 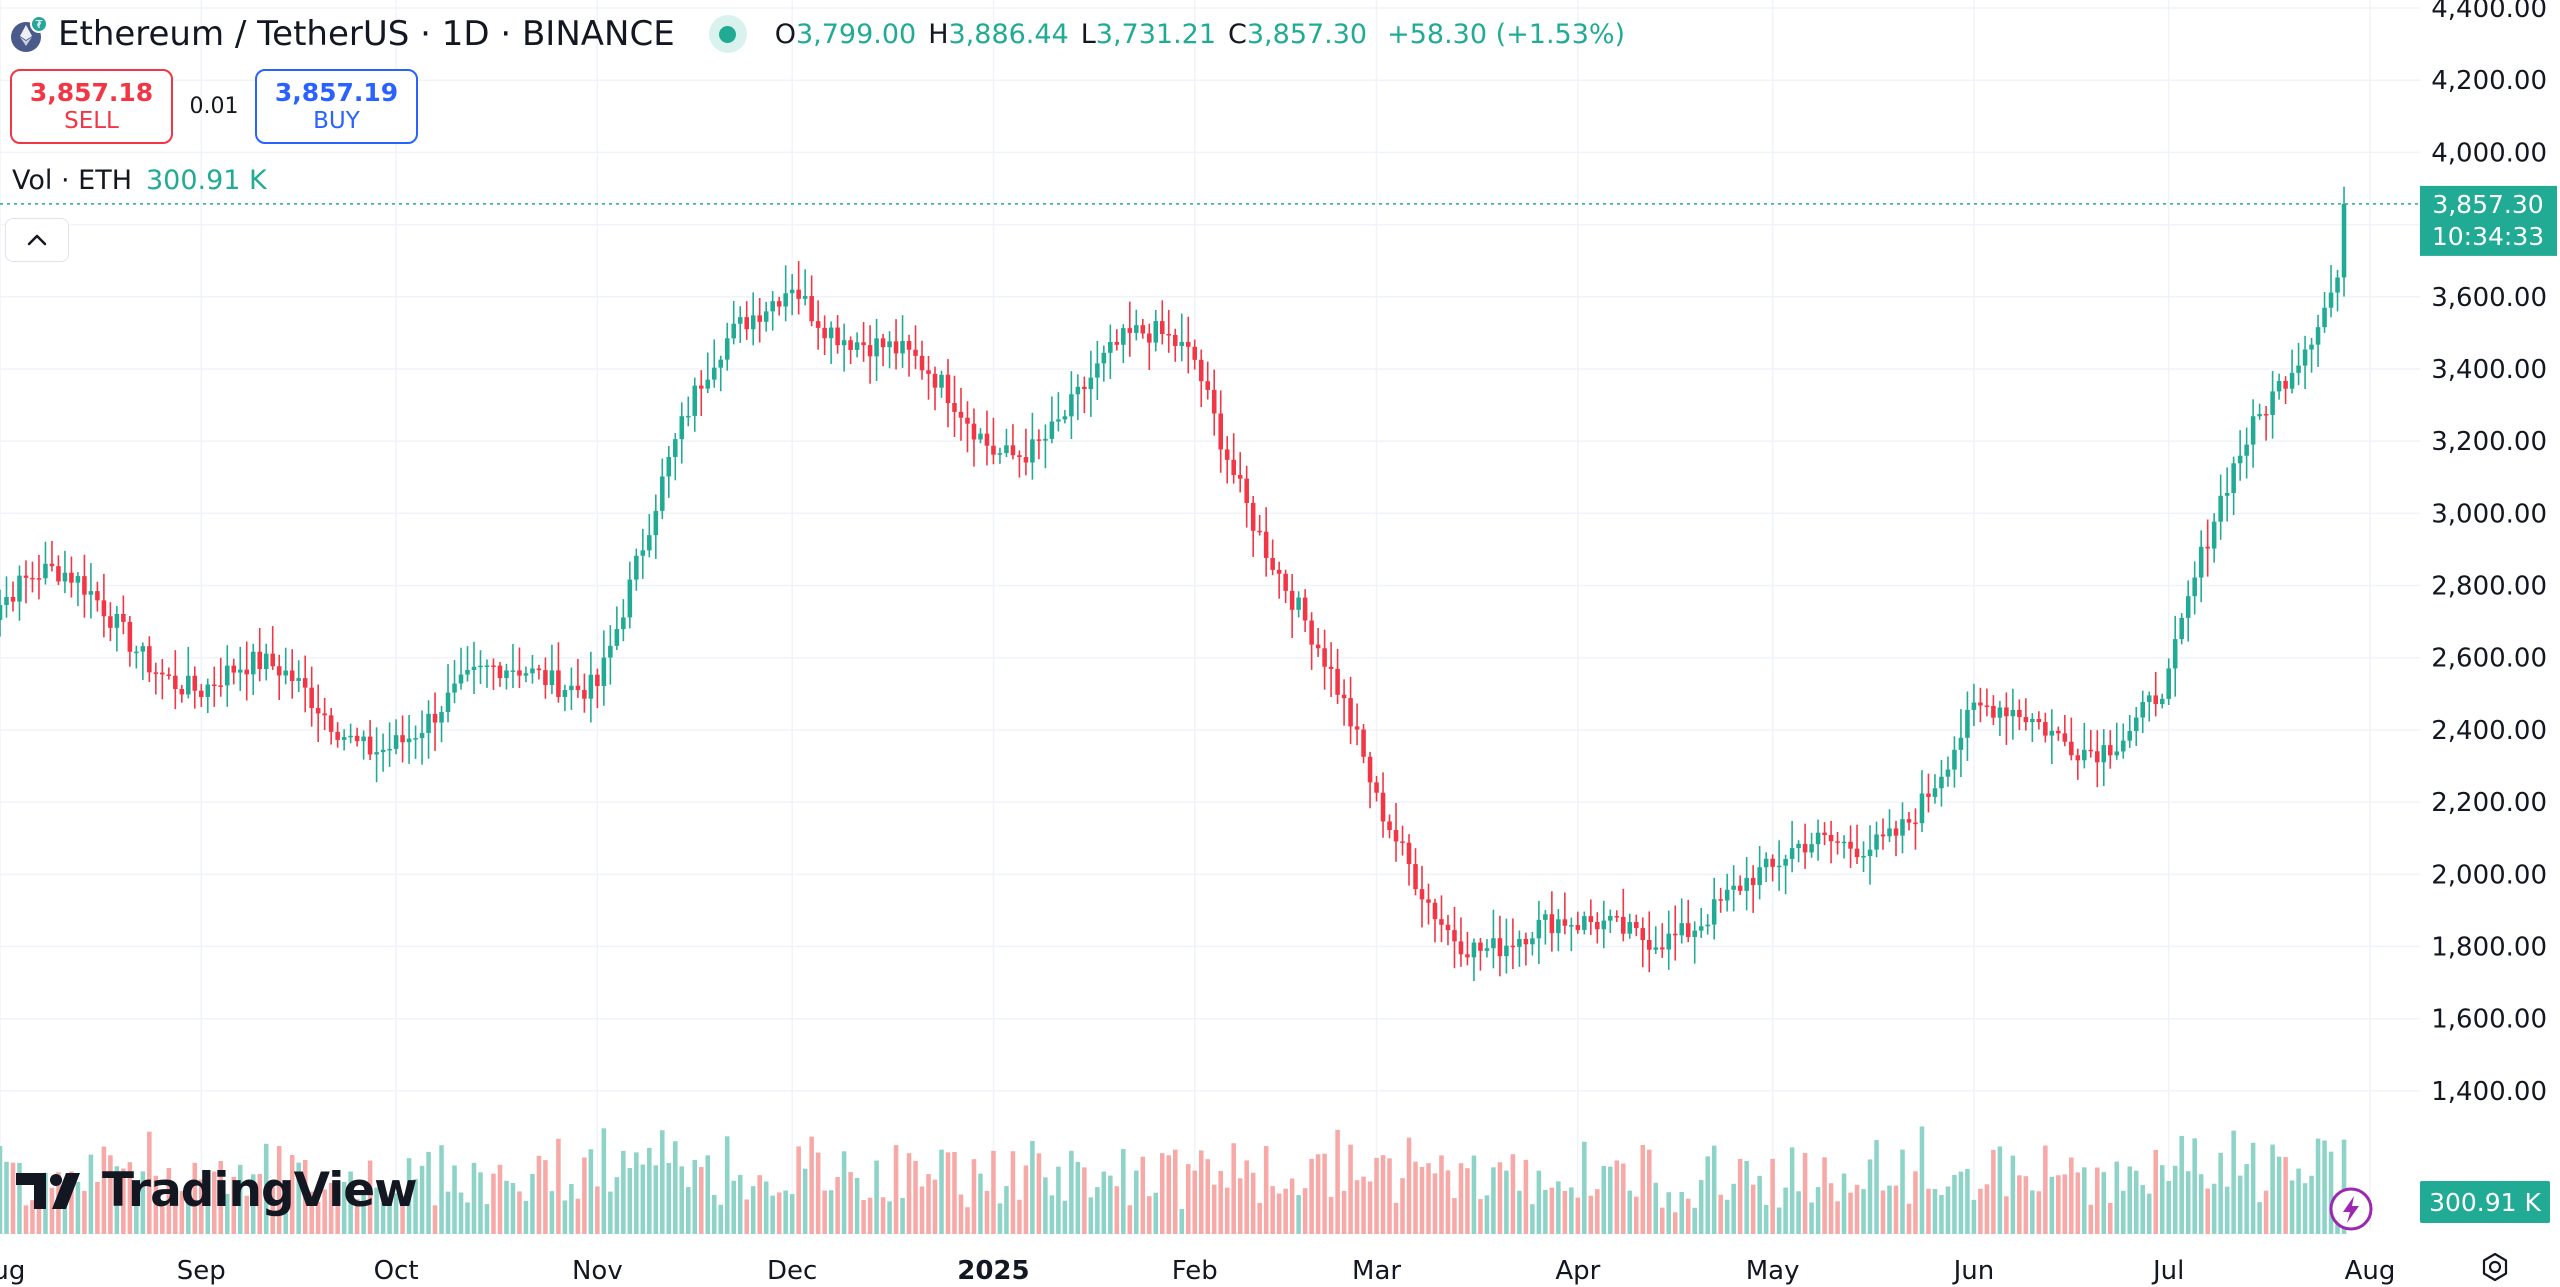 I want to click on price-tick-label: 2,200.00, so click(x=2489, y=803).